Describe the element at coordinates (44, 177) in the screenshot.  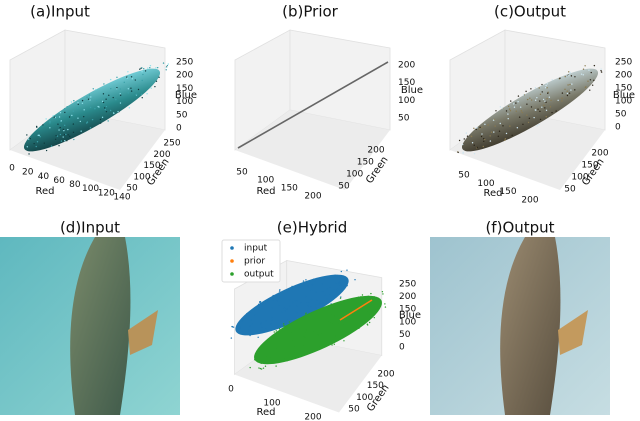
I see `x-tick-label: 40` at that location.